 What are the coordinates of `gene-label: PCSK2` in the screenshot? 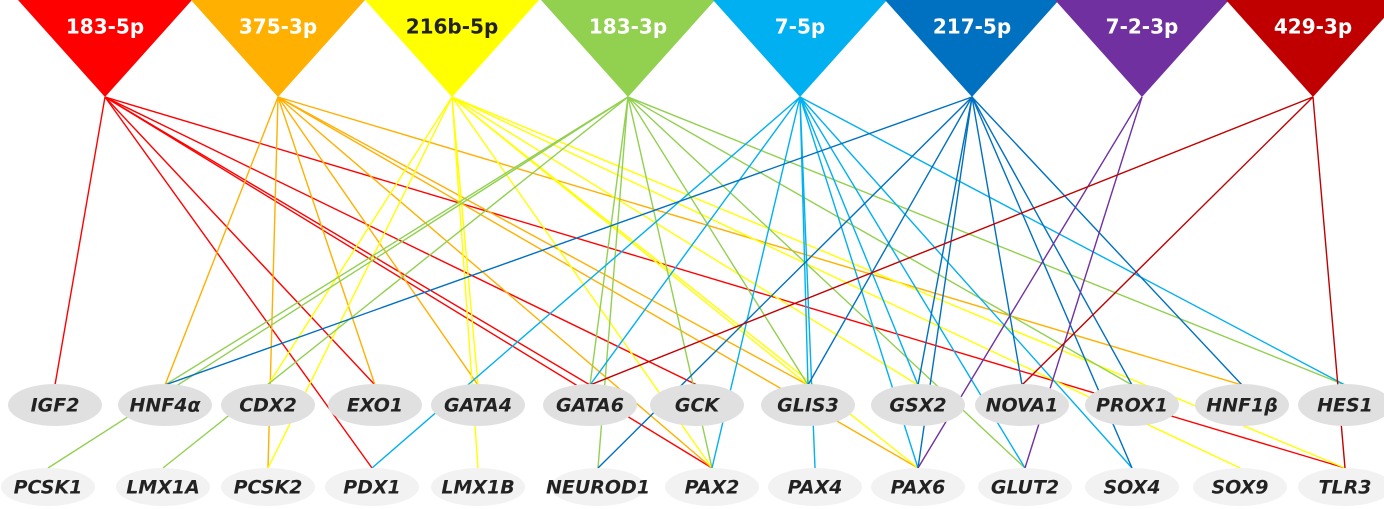 It's located at (268, 488).